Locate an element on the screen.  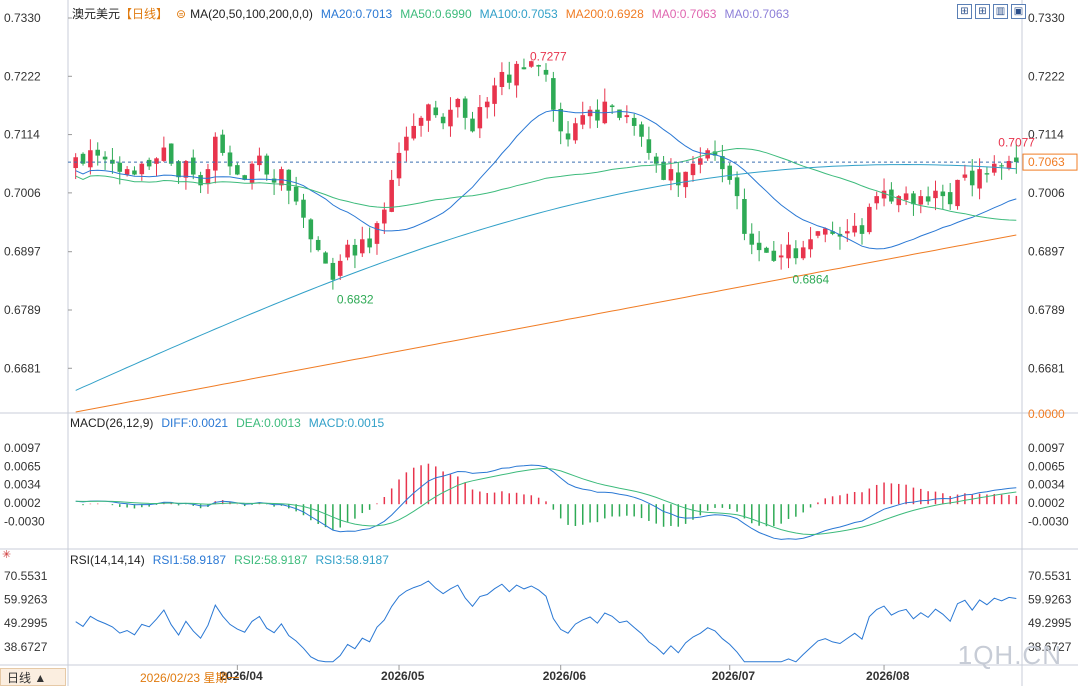
macd-y-tick-right: 0.0065 is located at coordinates (1046, 467).